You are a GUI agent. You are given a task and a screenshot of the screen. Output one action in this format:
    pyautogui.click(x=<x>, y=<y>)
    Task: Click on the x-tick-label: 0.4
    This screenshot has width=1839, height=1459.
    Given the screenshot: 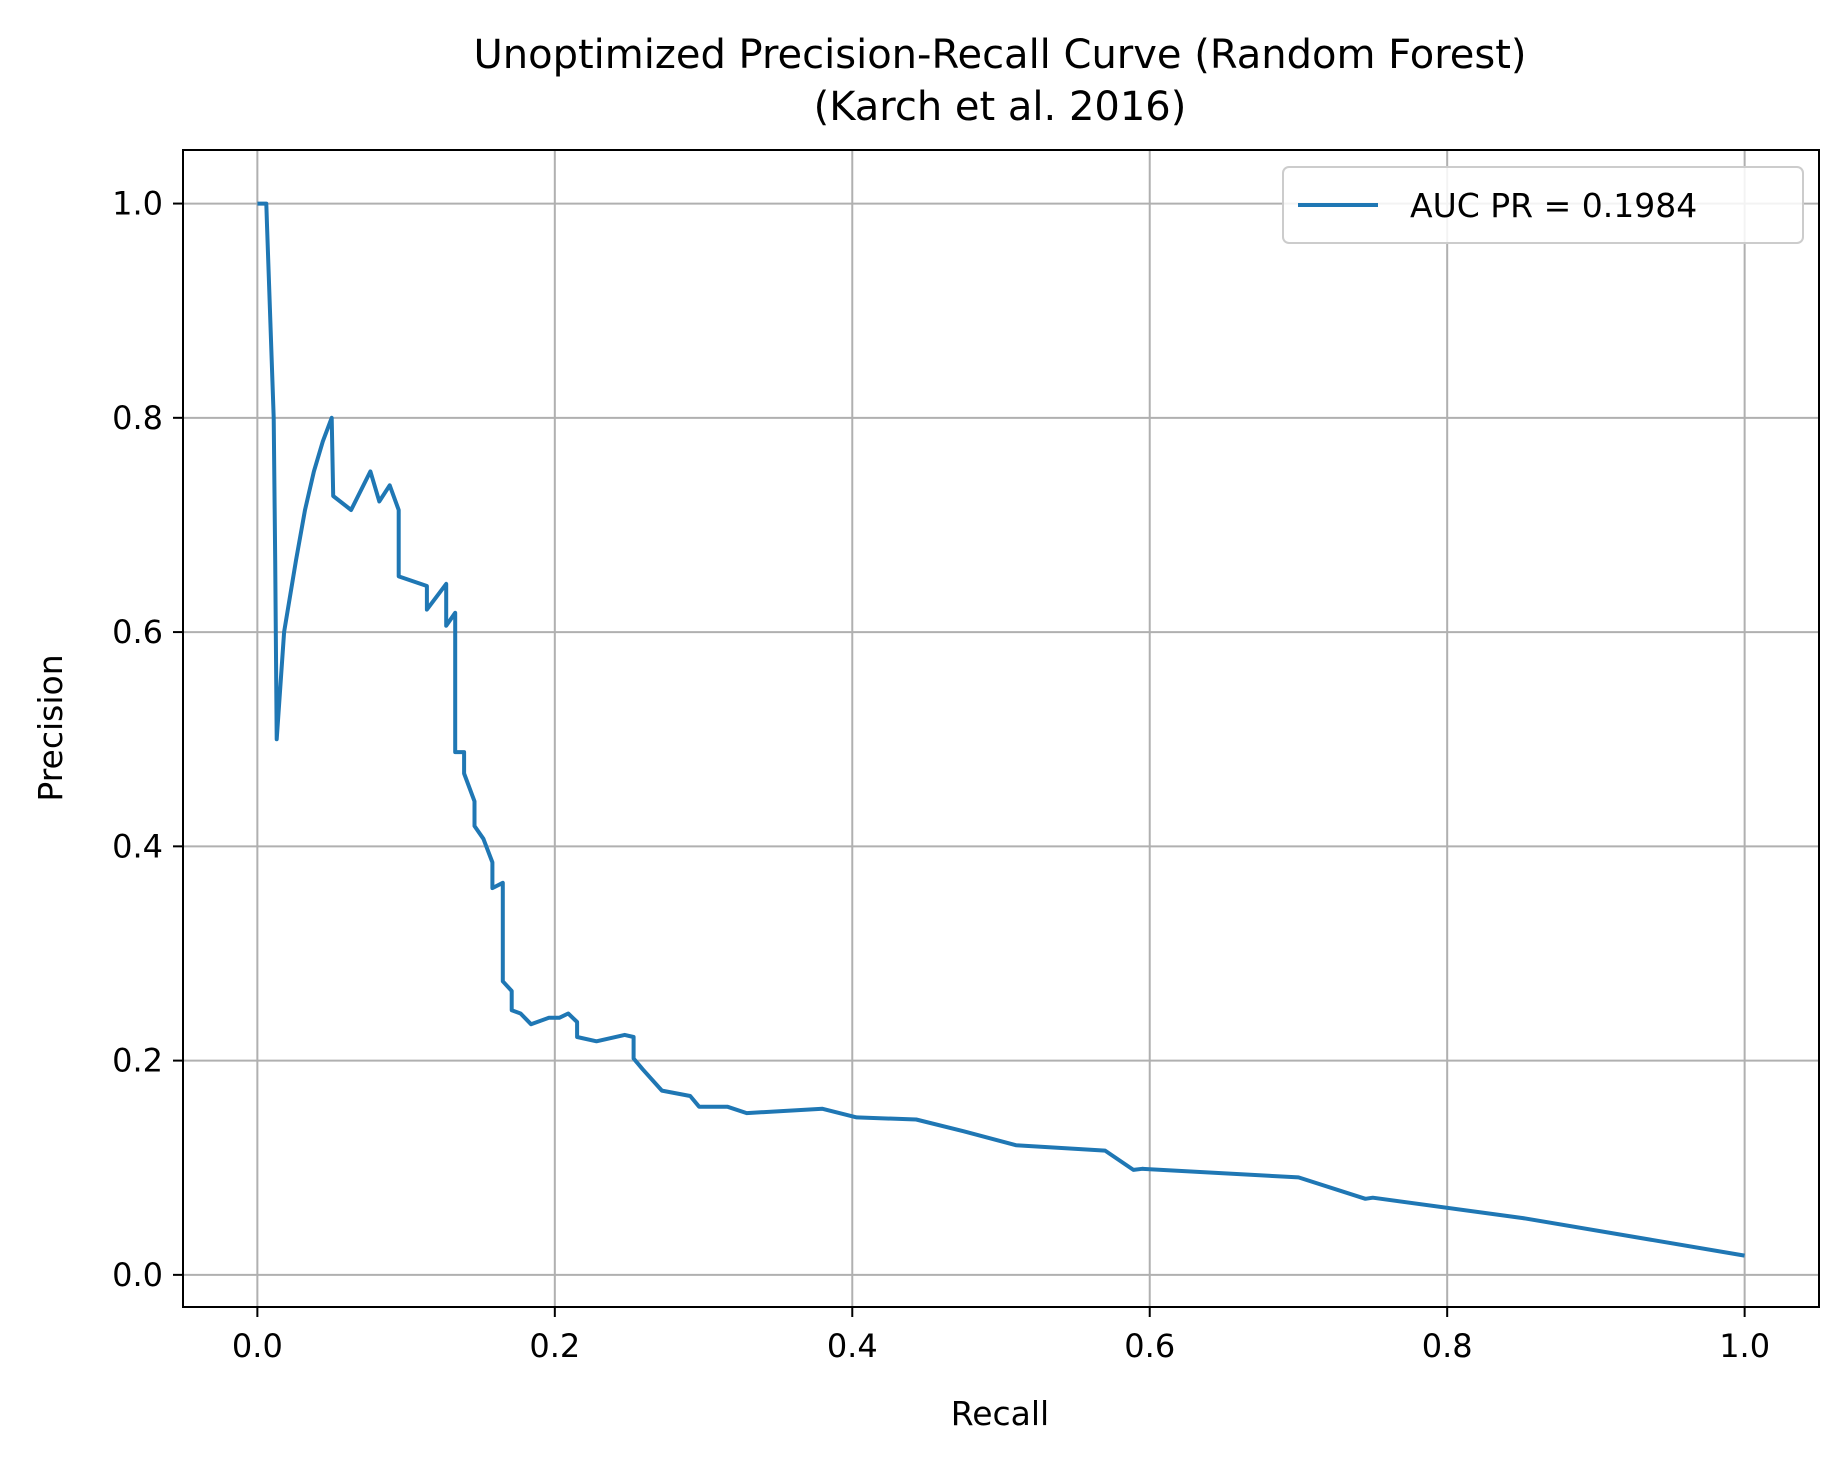 What is the action you would take?
    pyautogui.click(x=852, y=1346)
    